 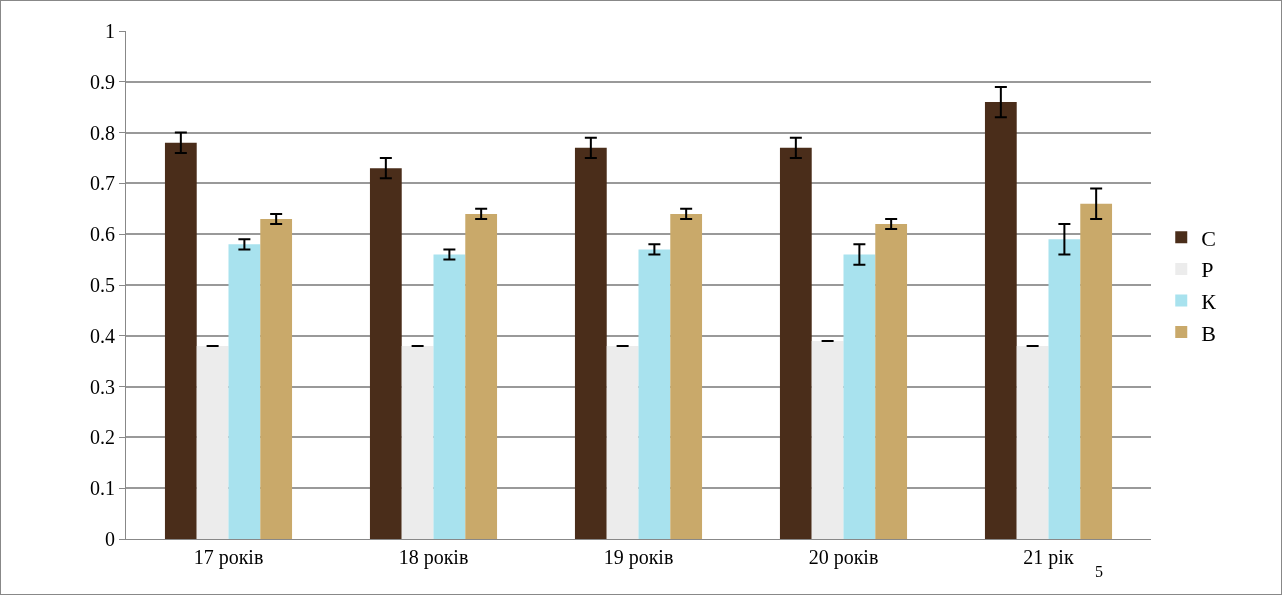 I want to click on y-tick-label: 0.5, so click(x=102, y=285).